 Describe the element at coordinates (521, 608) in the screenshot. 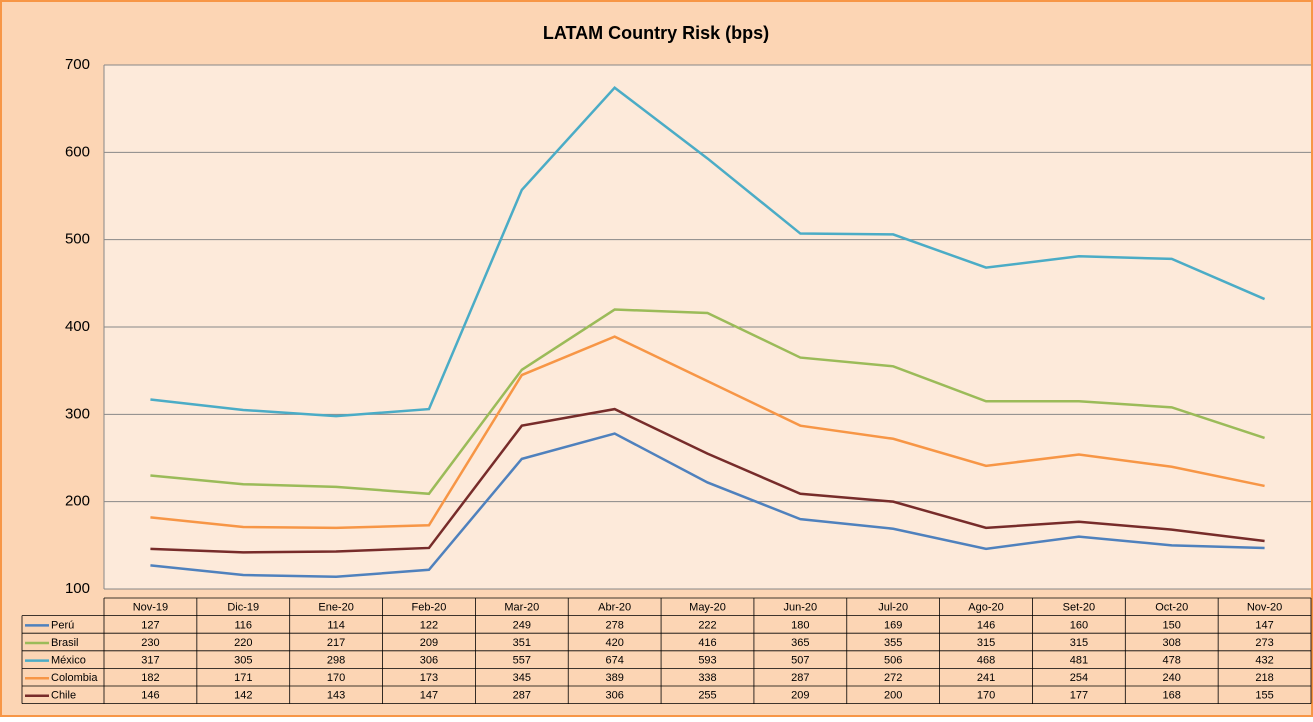

I see `x-tick-label: Mar-20` at that location.